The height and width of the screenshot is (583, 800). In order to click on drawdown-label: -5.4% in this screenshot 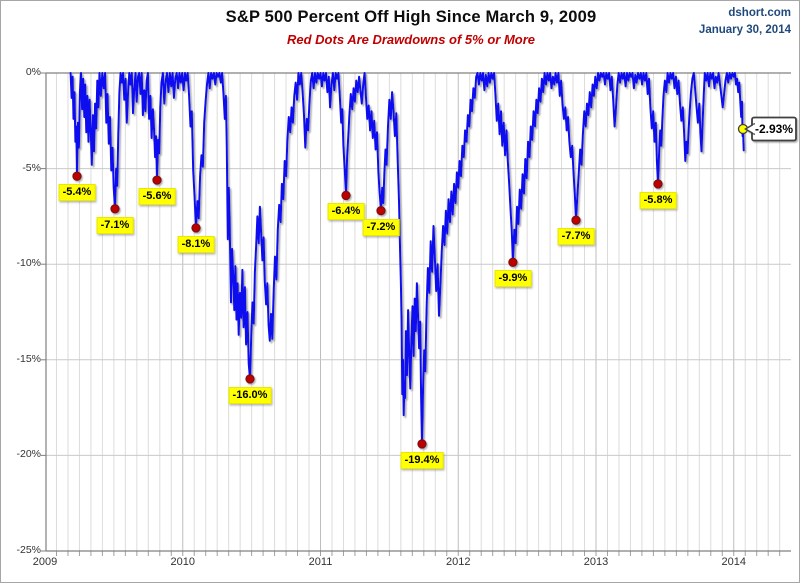, I will do `click(77, 193)`.